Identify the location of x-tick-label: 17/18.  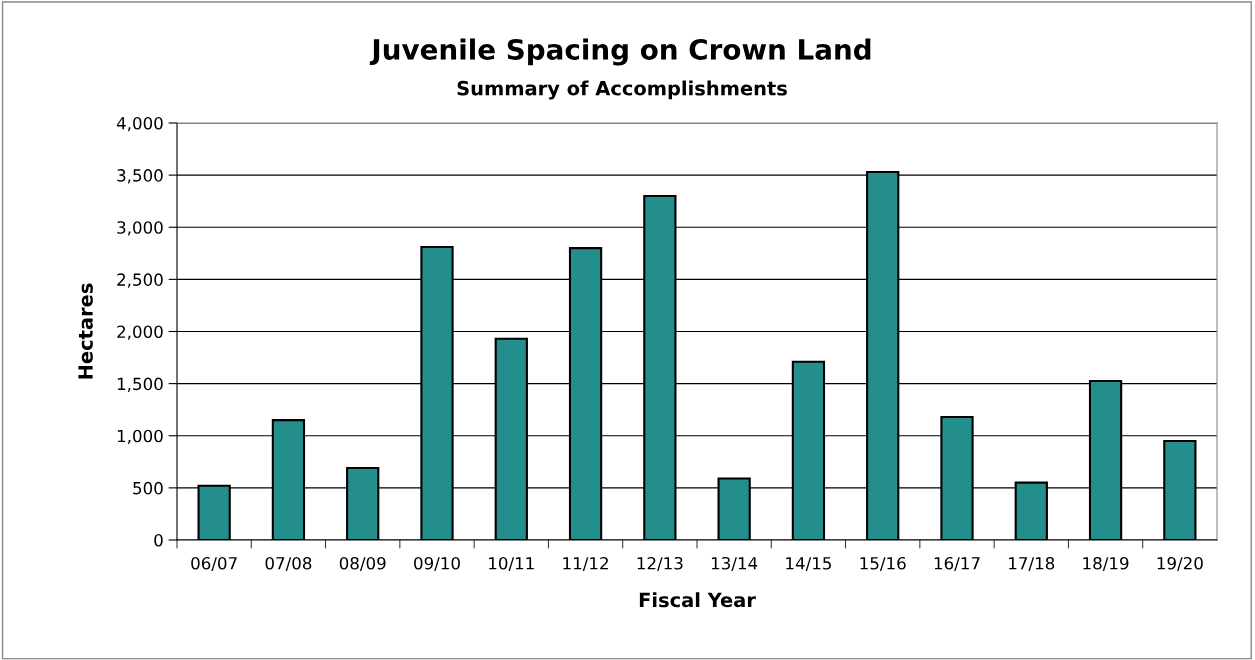
(1032, 563).